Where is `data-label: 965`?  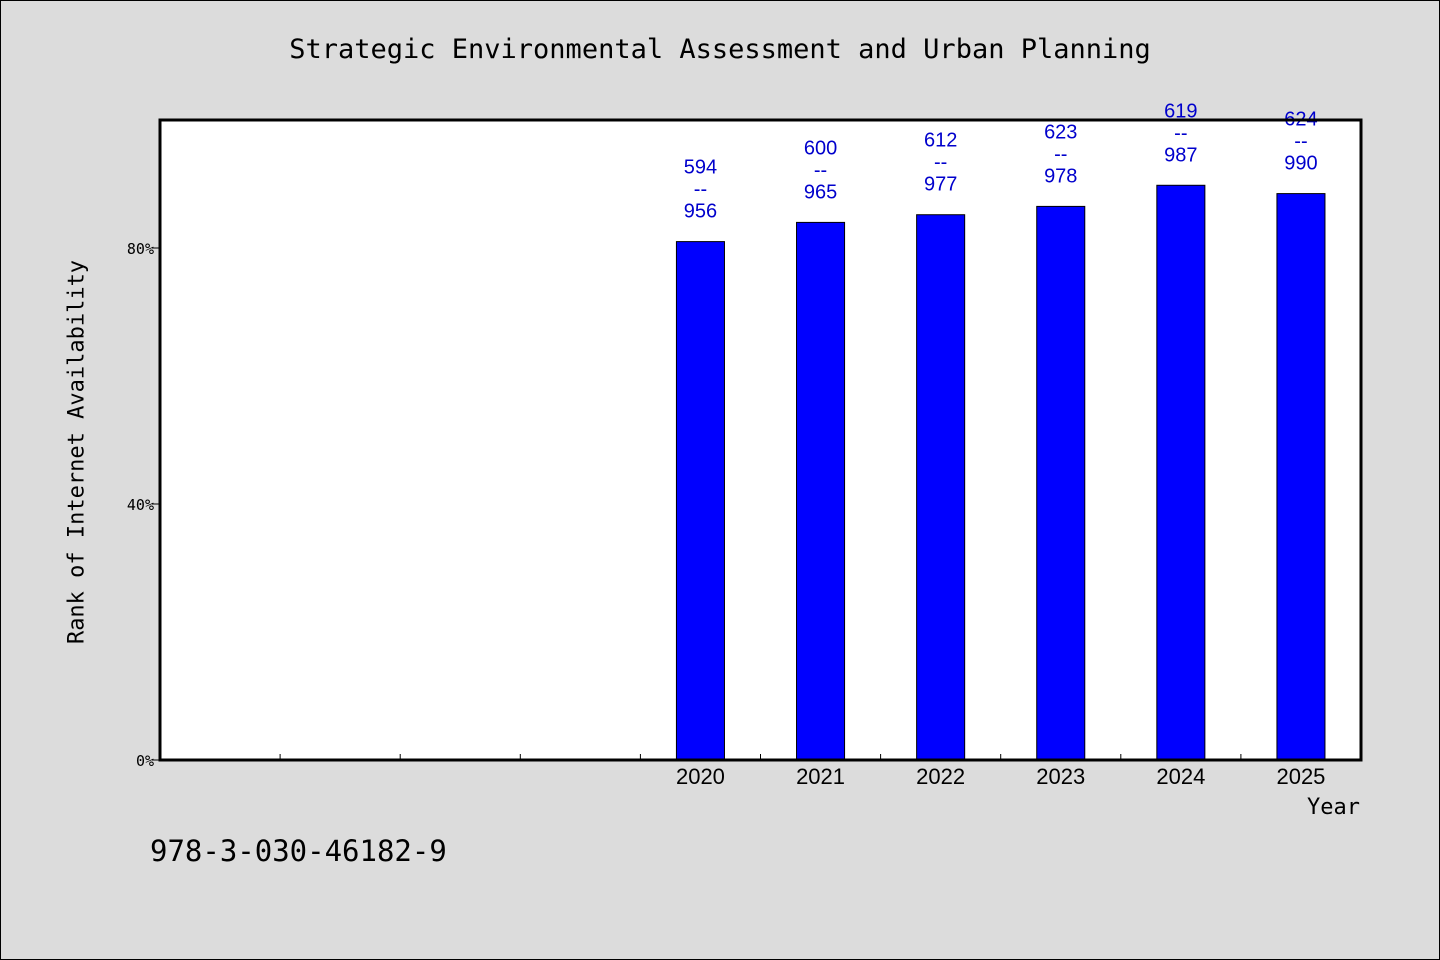
data-label: 965 is located at coordinates (820, 192).